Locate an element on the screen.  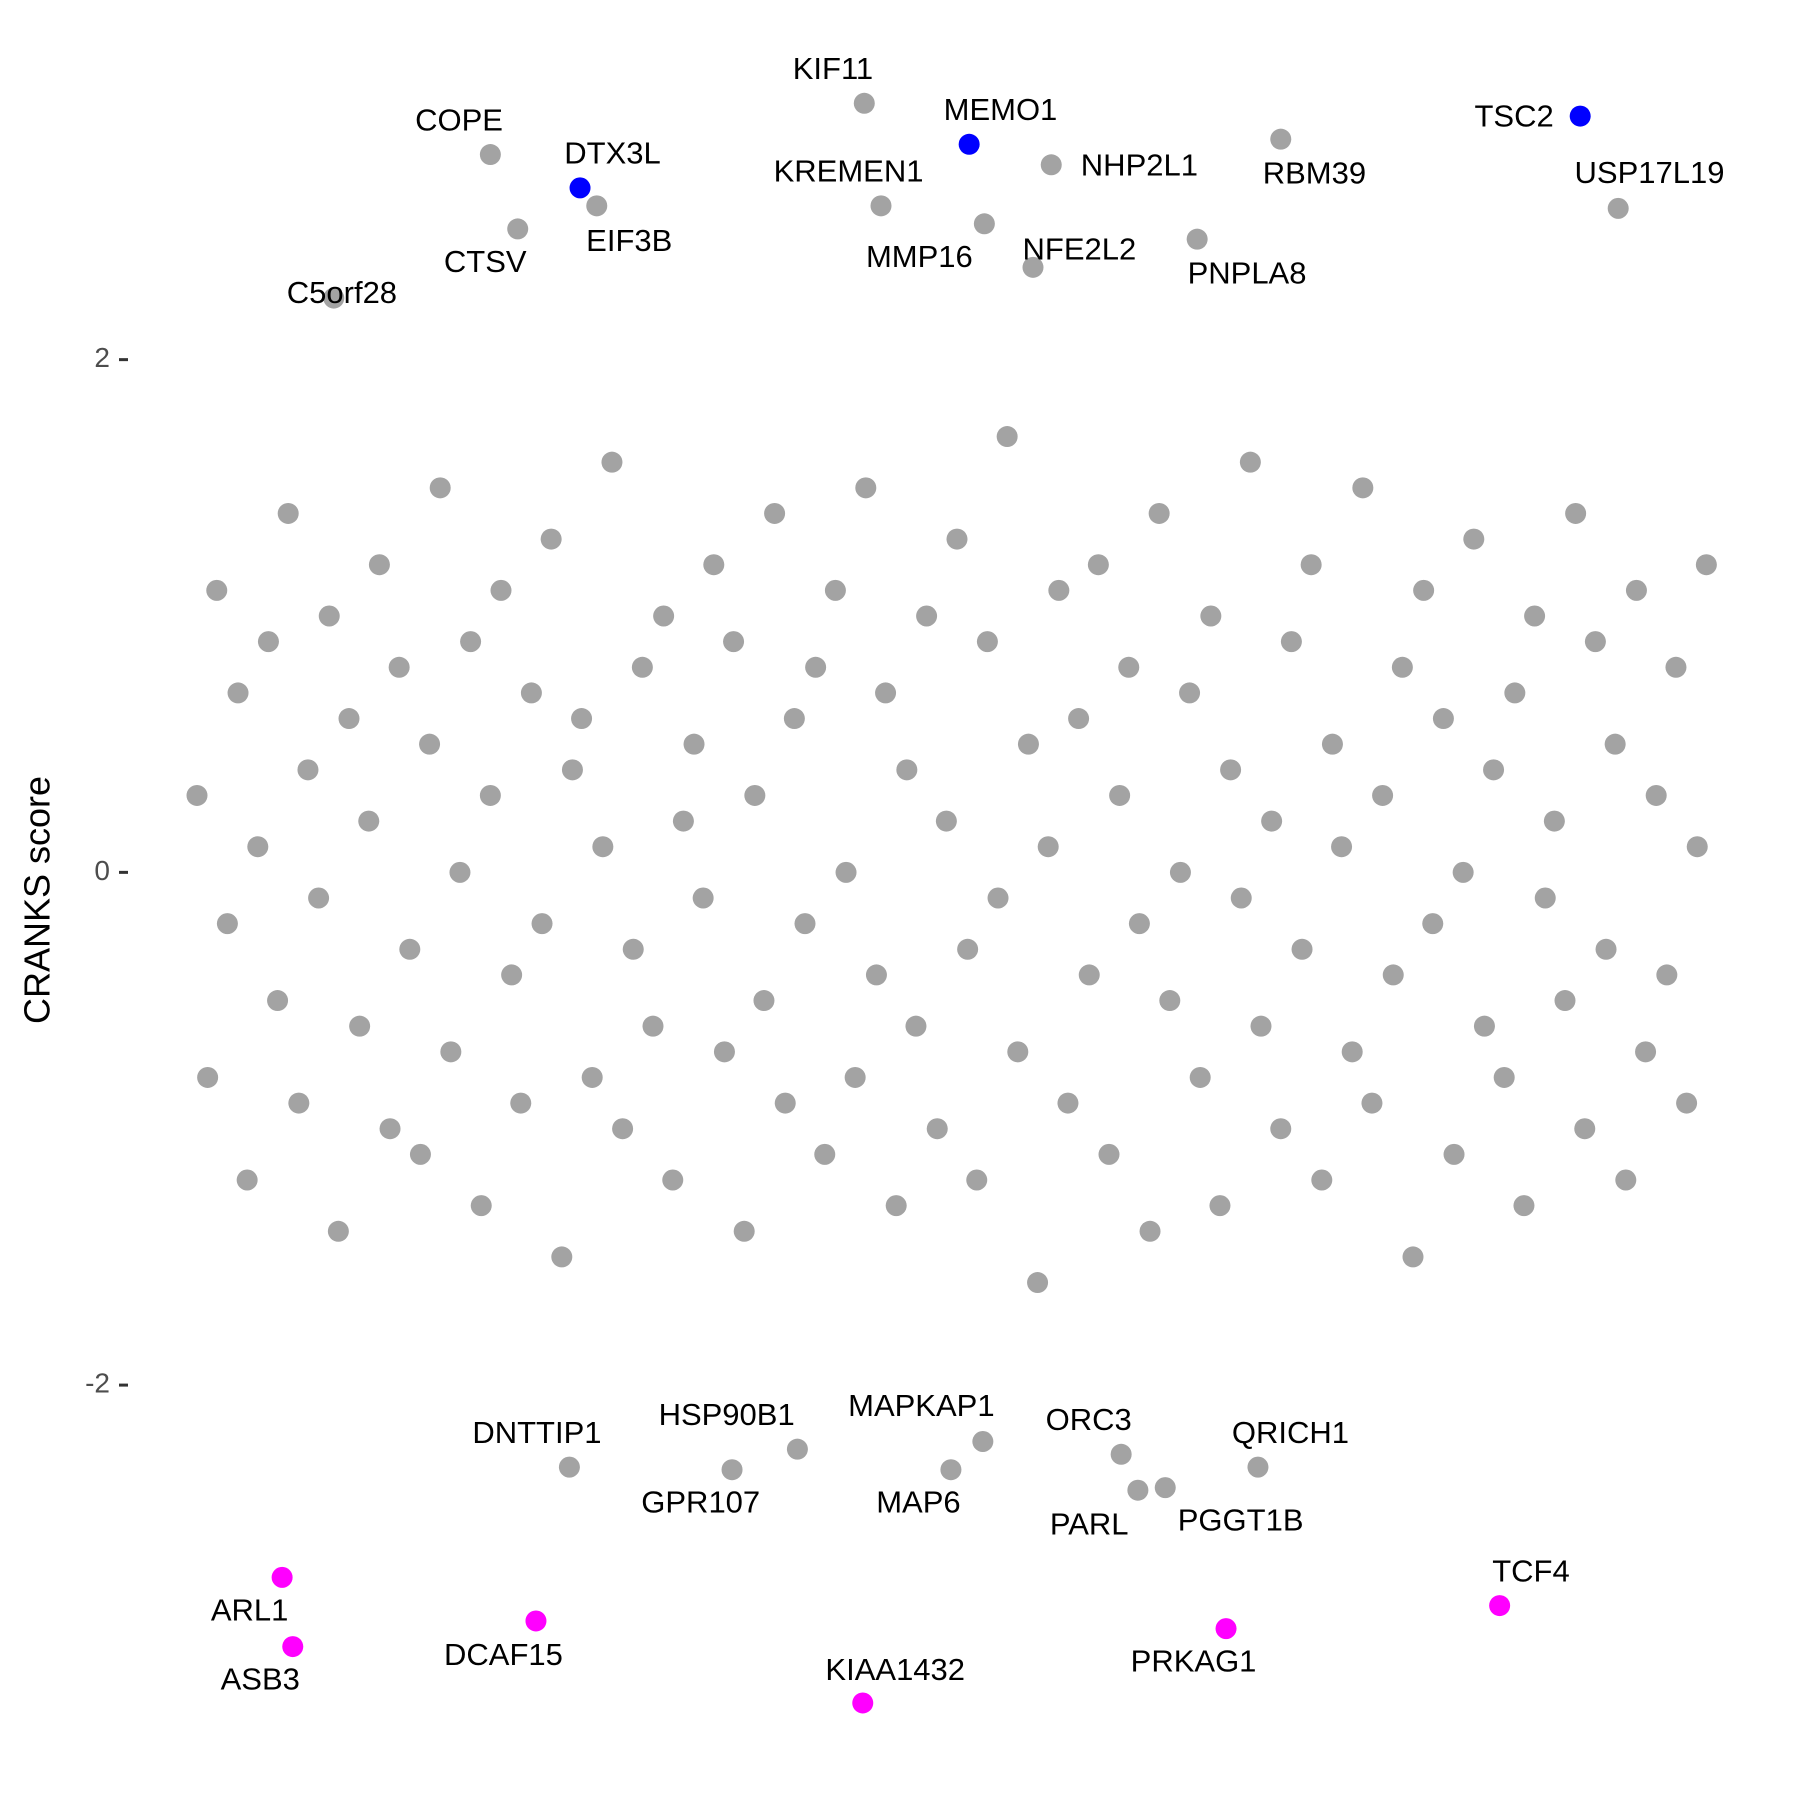
point-label: C5orf28 is located at coordinates (342, 292).